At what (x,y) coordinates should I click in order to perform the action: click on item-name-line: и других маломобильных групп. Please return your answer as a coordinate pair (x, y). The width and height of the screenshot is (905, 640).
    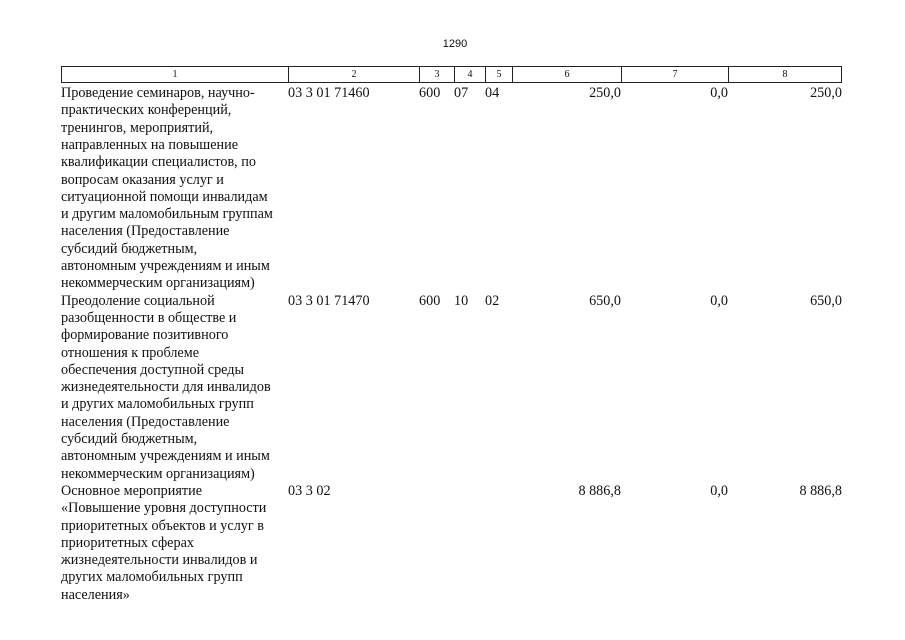
    Looking at the image, I should click on (157, 404).